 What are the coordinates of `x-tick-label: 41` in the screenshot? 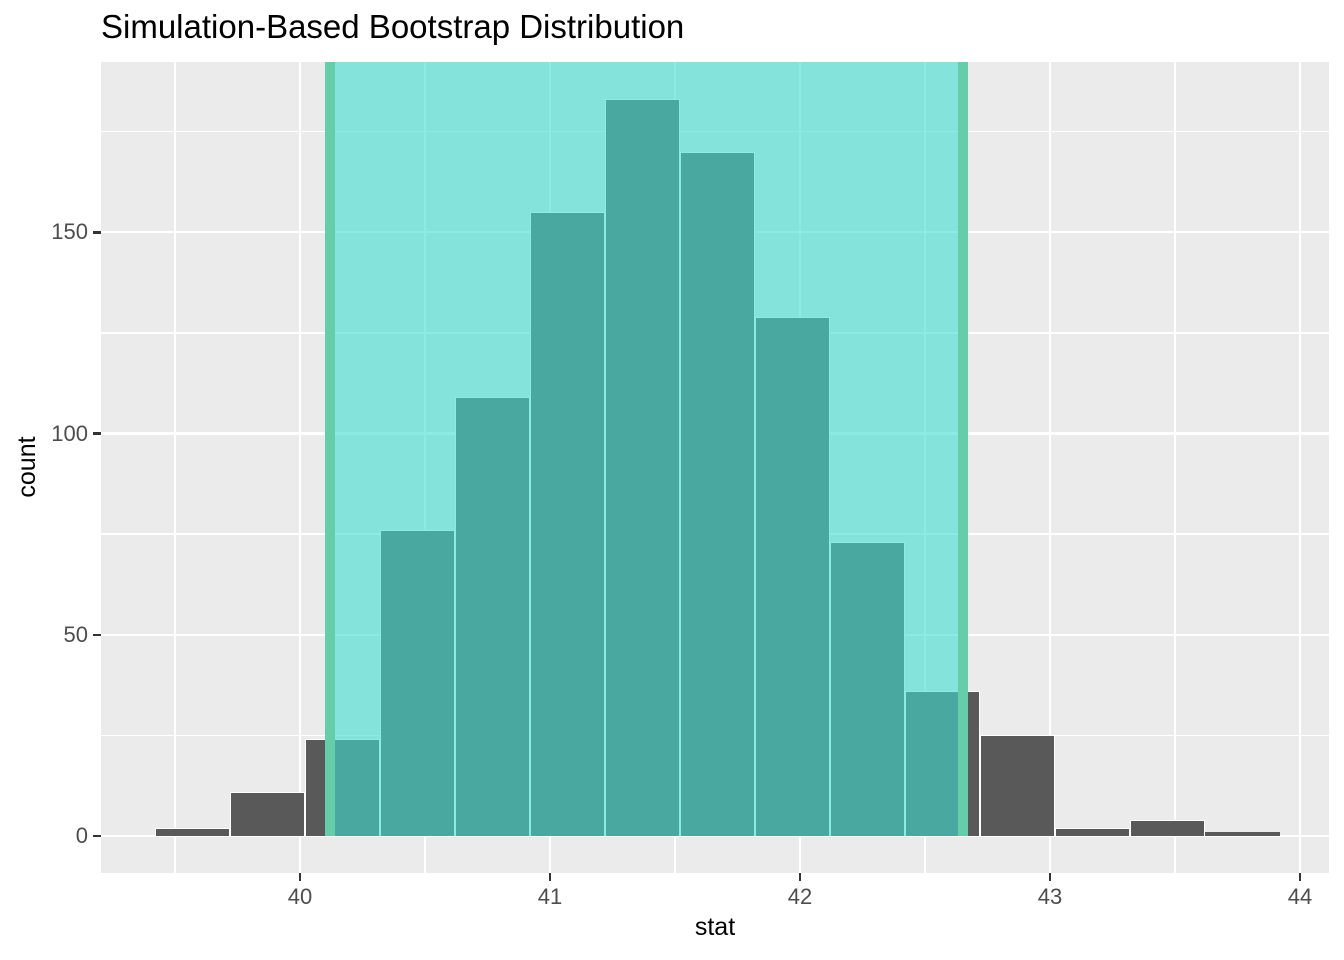 It's located at (550, 896).